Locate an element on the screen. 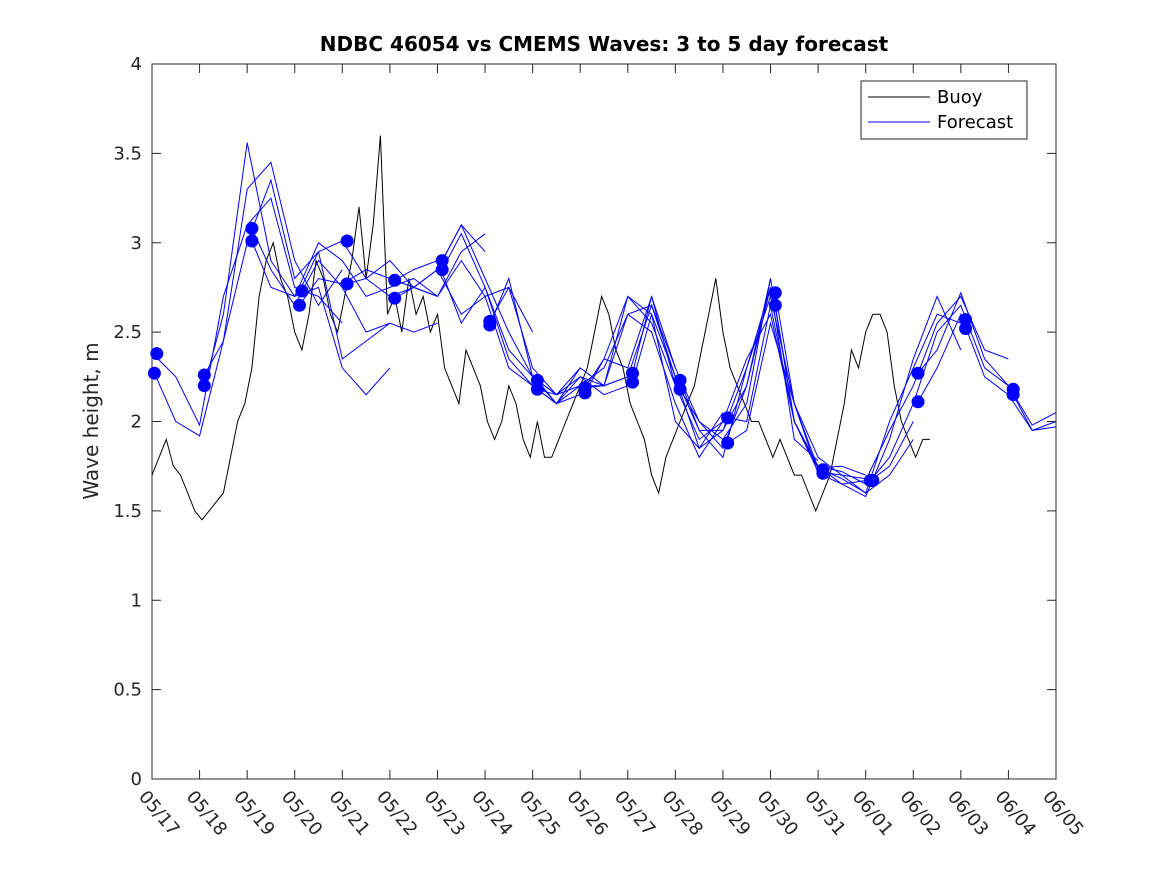  y-axis-label: Wave height, m is located at coordinates (91, 420).